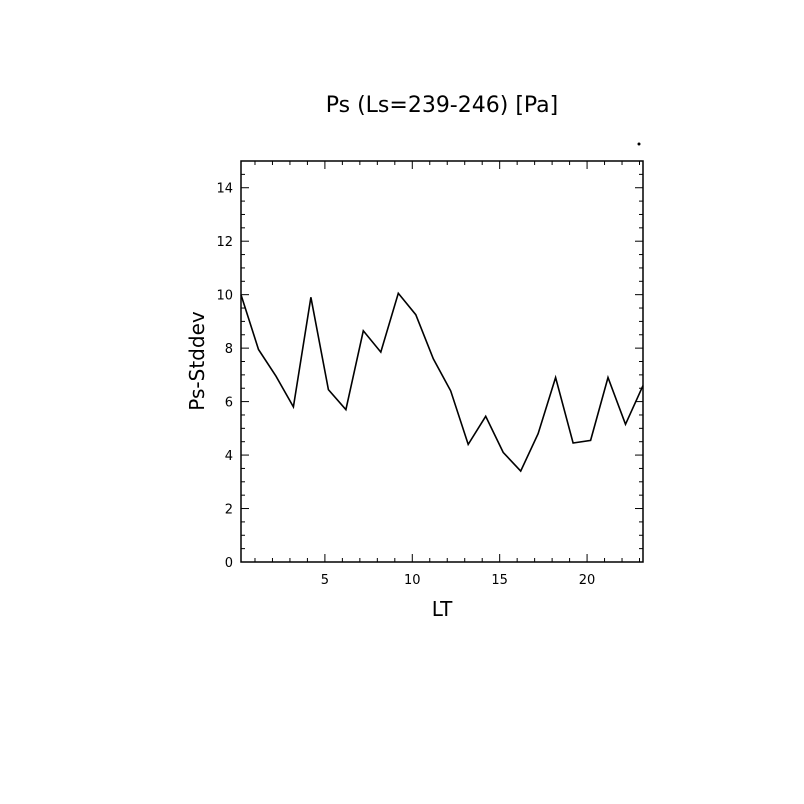  I want to click on y-tick-label: 4, so click(229, 456).